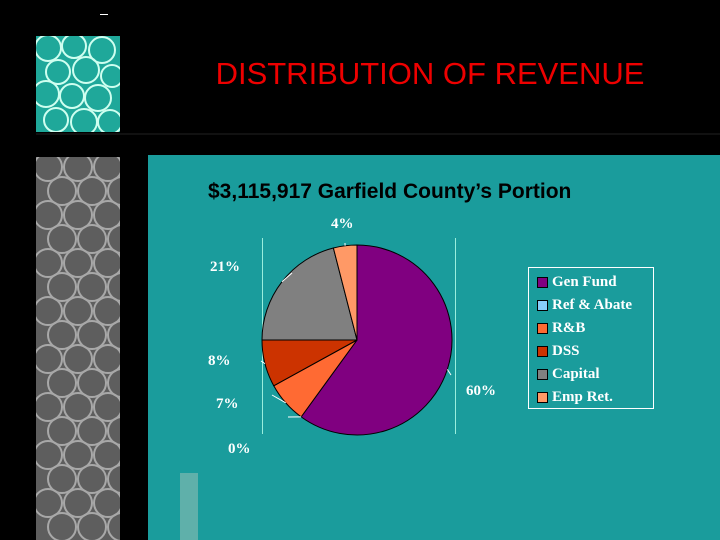 This screenshot has height=540, width=720. What do you see at coordinates (584, 282) in the screenshot?
I see `legend-label: Gen Fund` at bounding box center [584, 282].